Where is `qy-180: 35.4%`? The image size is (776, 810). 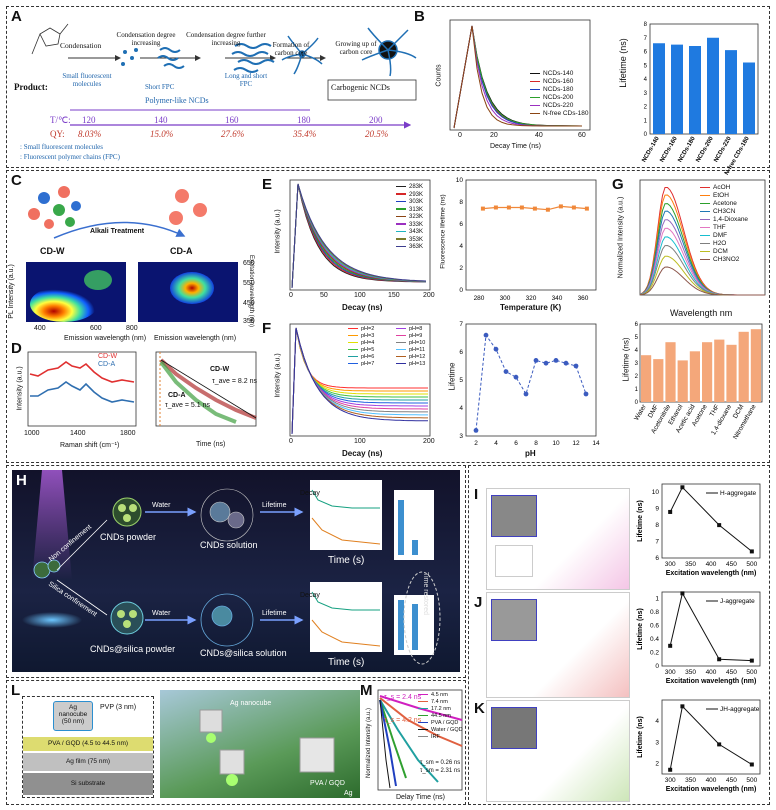
qy-180: 35.4% is located at coordinates (305, 134).